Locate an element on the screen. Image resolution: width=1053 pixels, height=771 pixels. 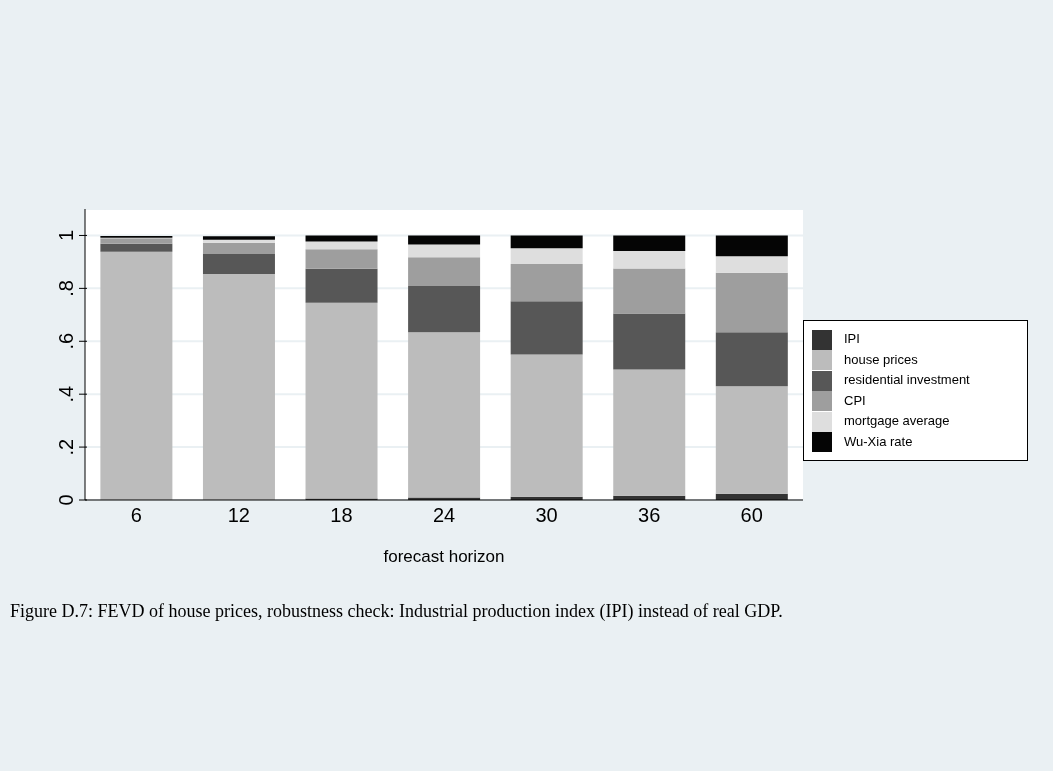
y-tick-label: 1 is located at coordinates (66, 235).